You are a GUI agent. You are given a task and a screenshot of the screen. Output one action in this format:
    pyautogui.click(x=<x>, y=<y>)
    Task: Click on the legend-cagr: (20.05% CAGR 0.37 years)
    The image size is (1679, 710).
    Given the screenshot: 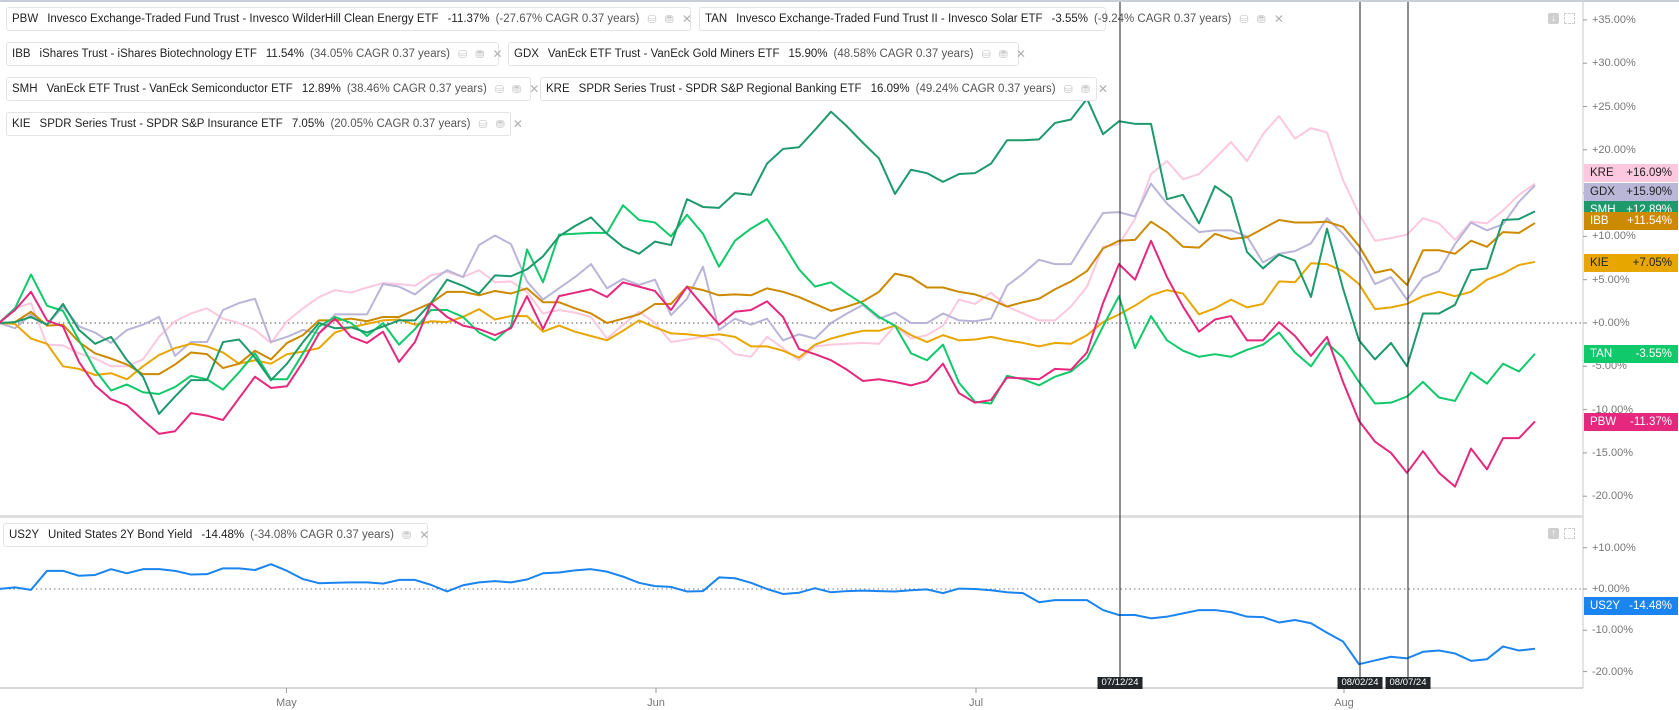 What is the action you would take?
    pyautogui.click(x=400, y=124)
    